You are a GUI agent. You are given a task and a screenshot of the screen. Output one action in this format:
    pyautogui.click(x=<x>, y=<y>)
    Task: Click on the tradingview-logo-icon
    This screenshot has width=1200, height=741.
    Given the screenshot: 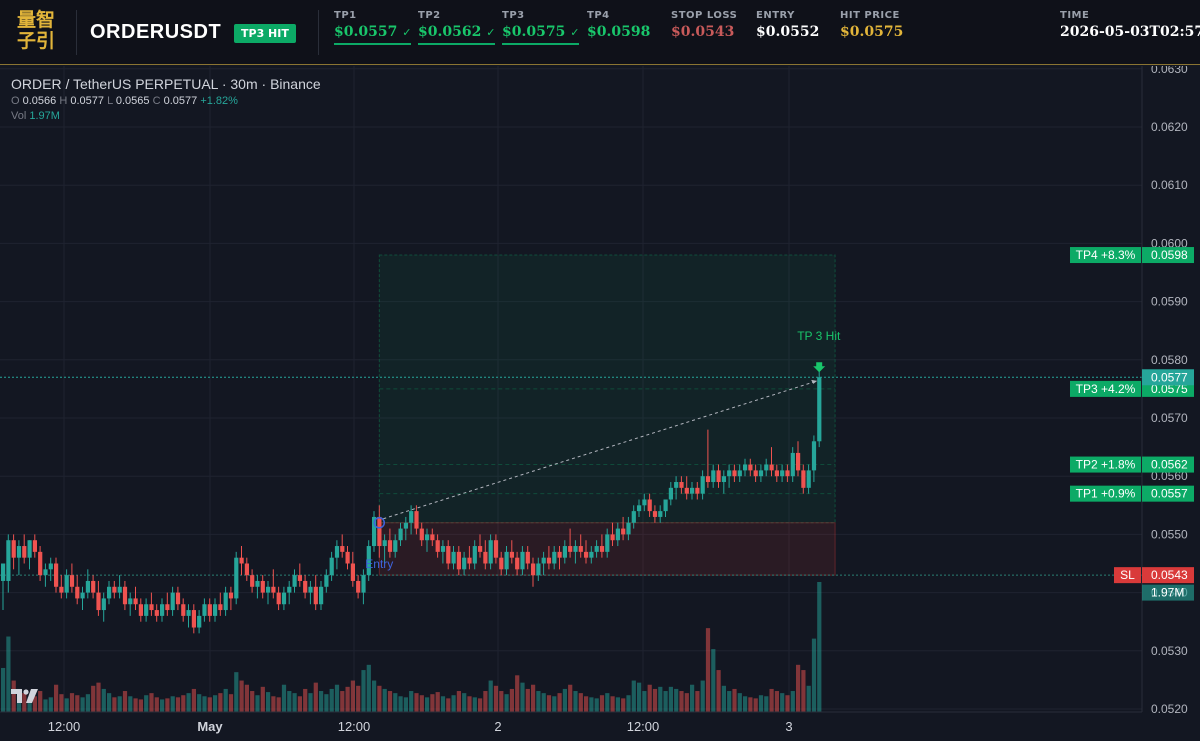 What is the action you would take?
    pyautogui.click(x=26, y=696)
    